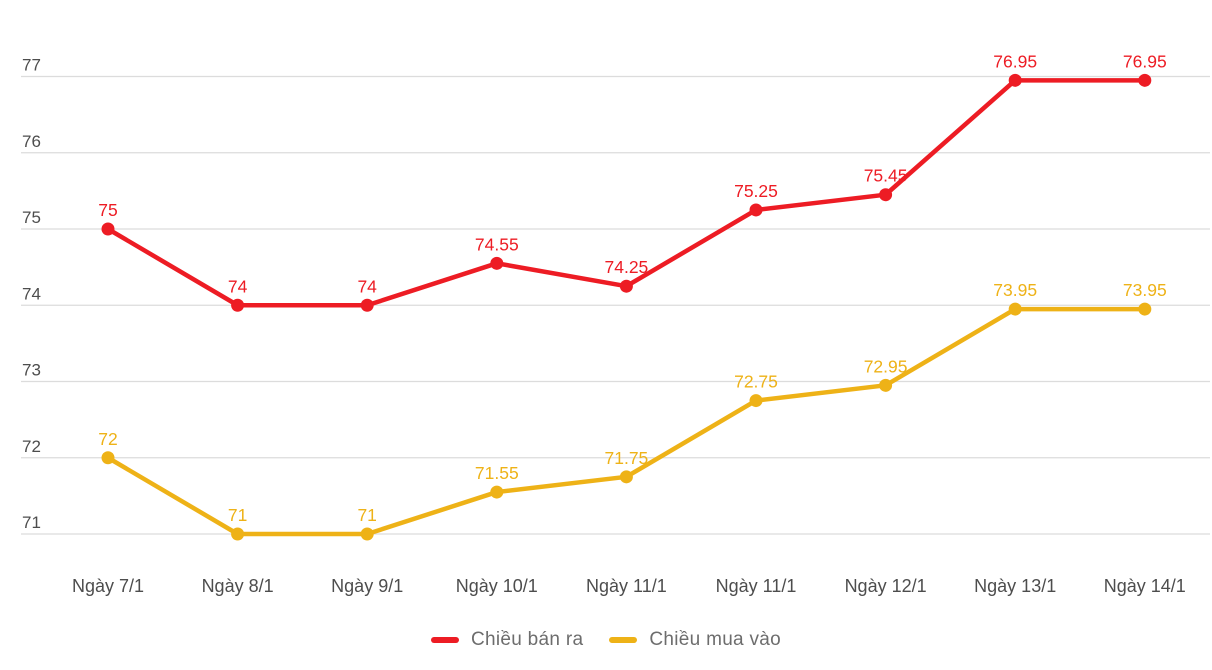  What do you see at coordinates (715, 639) in the screenshot?
I see `legend-label: Chiều mua vào` at bounding box center [715, 639].